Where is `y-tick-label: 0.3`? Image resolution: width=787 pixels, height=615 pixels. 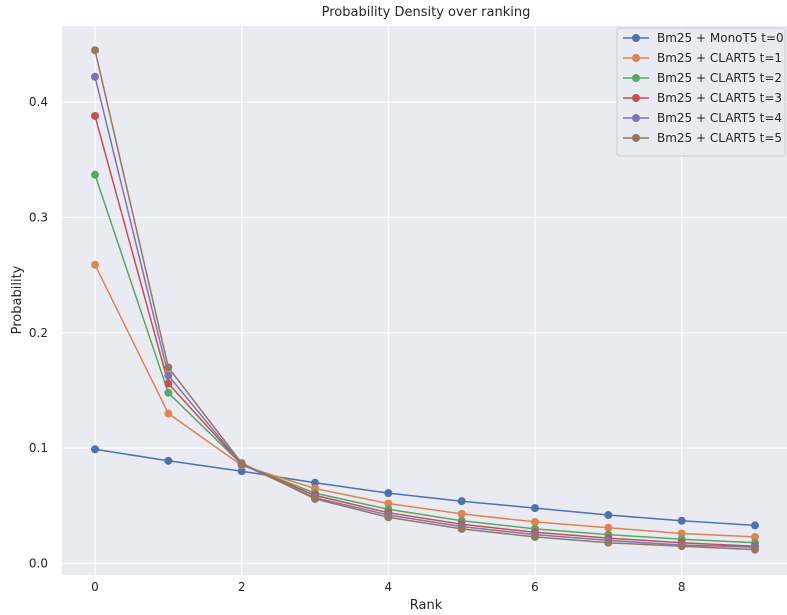 y-tick-label: 0.3 is located at coordinates (38, 217).